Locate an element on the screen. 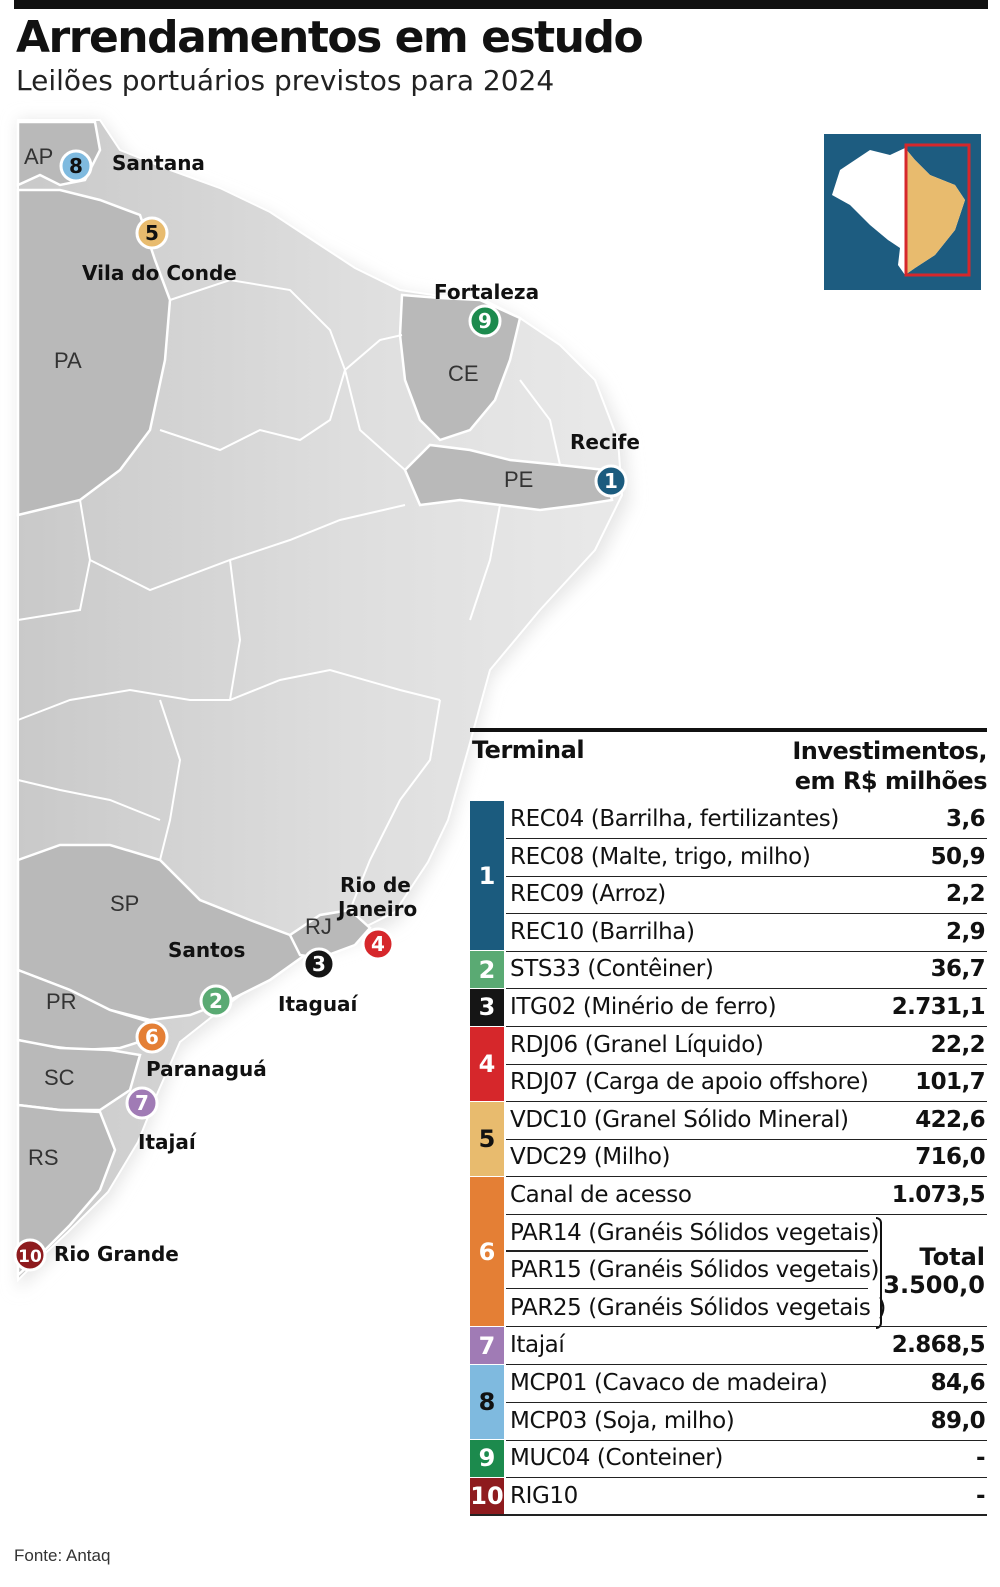 Image resolution: width=1000 pixels, height=1587 pixels. row-terminal: VDC29 (Milho) is located at coordinates (590, 1157).